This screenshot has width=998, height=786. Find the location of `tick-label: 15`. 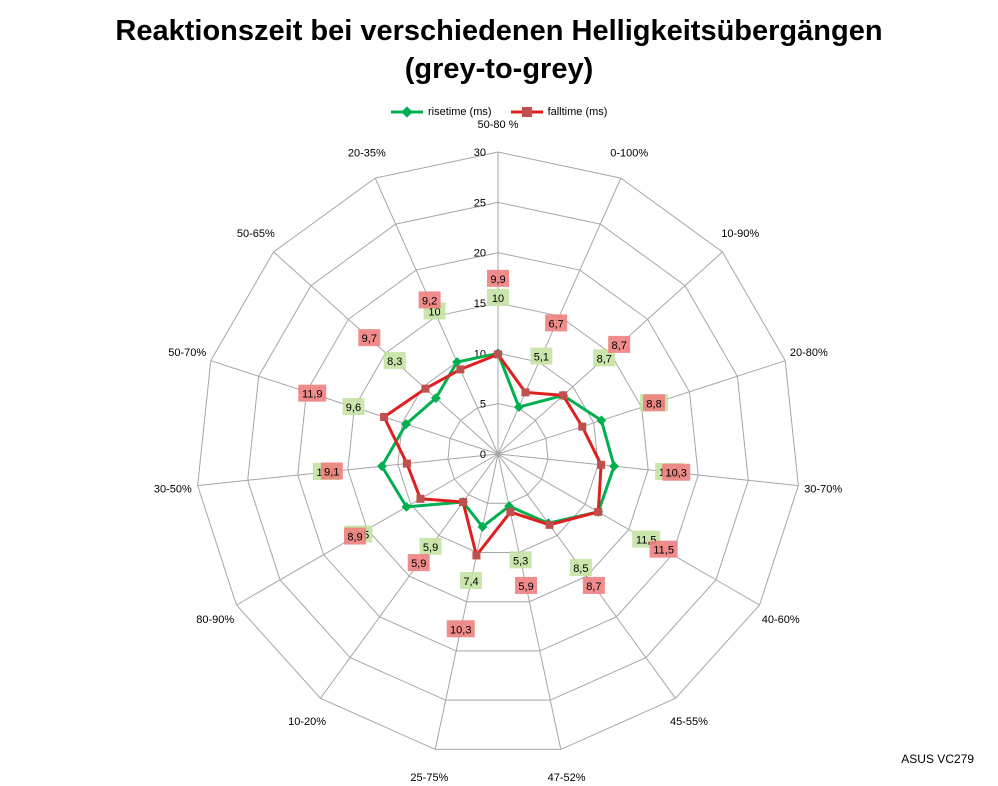

tick-label: 15 is located at coordinates (480, 304).